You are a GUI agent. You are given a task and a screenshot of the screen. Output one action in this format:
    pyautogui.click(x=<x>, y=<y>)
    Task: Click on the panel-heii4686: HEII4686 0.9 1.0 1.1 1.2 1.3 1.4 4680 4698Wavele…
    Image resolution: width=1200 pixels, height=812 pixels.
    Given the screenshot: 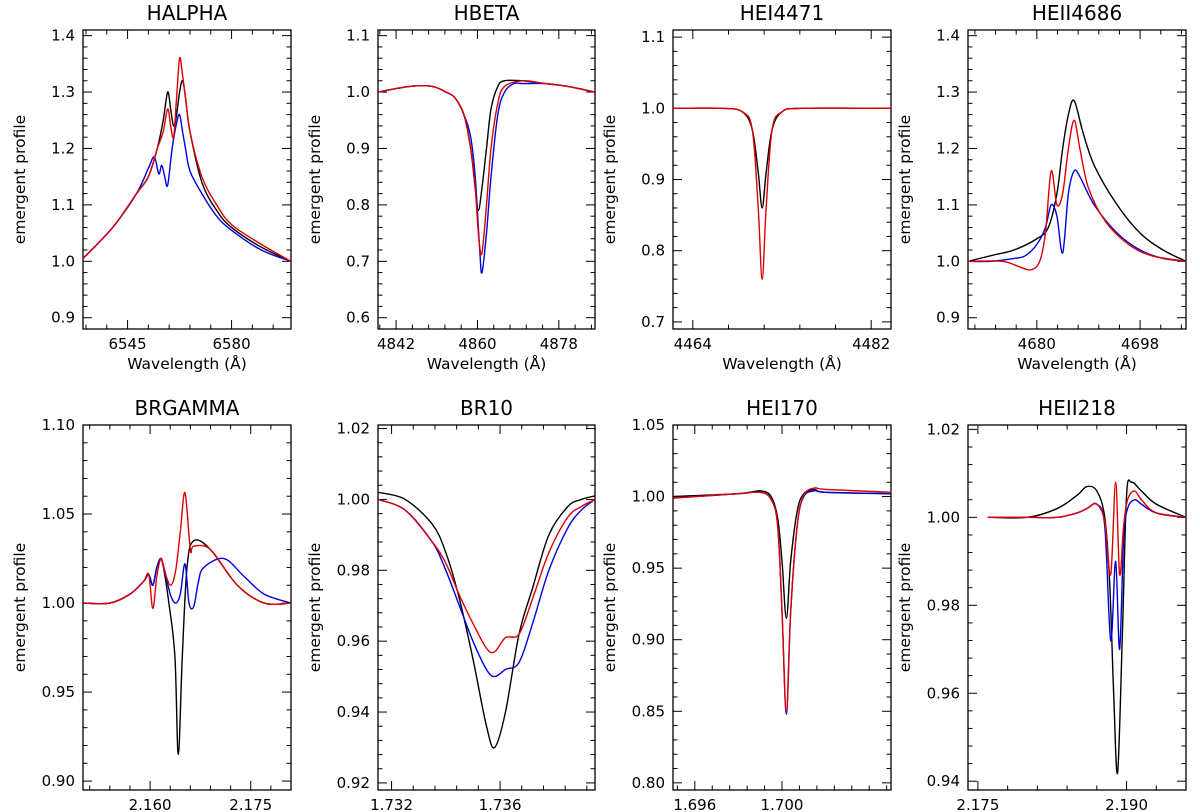 What is the action you would take?
    pyautogui.click(x=1041, y=187)
    